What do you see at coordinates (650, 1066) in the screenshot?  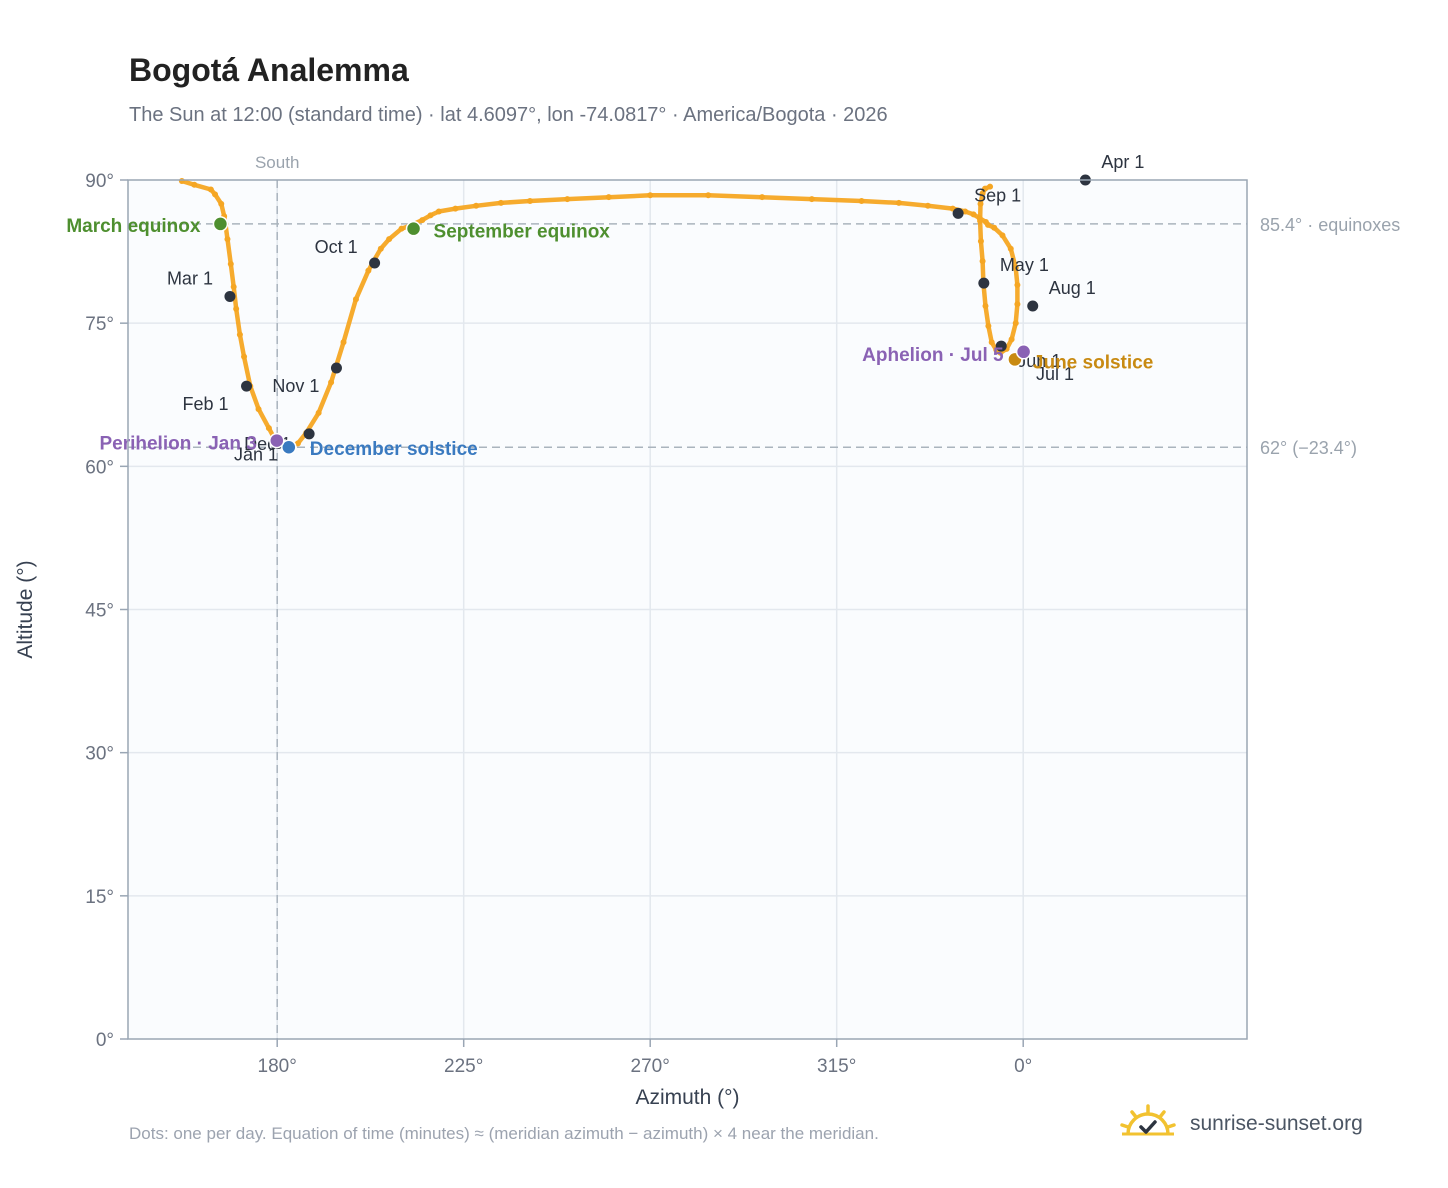 I see `x-tick-label: 270°` at bounding box center [650, 1066].